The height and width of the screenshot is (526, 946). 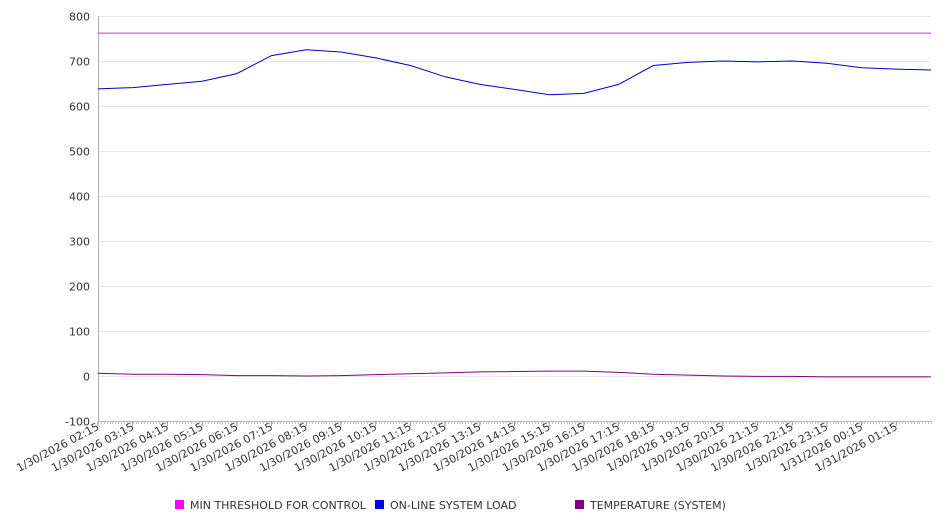 I want to click on y-tick-label: 200, so click(x=79, y=287).